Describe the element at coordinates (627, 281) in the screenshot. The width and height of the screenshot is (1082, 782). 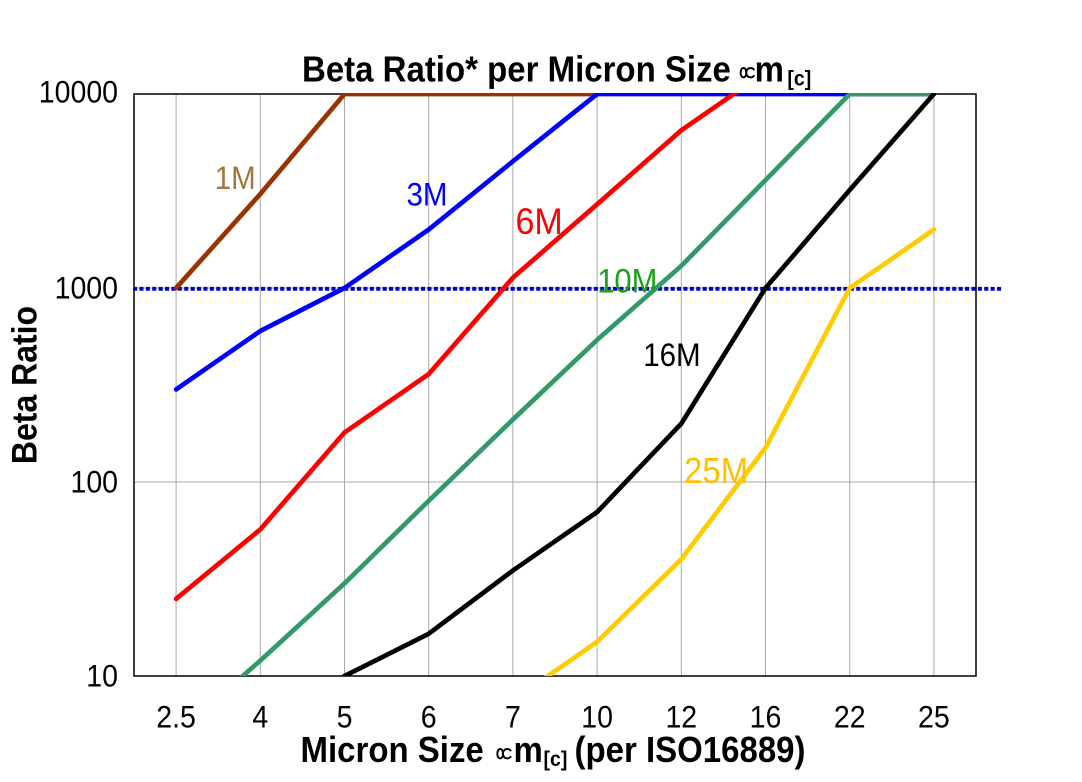
I see `svg-text: 10M` at that location.